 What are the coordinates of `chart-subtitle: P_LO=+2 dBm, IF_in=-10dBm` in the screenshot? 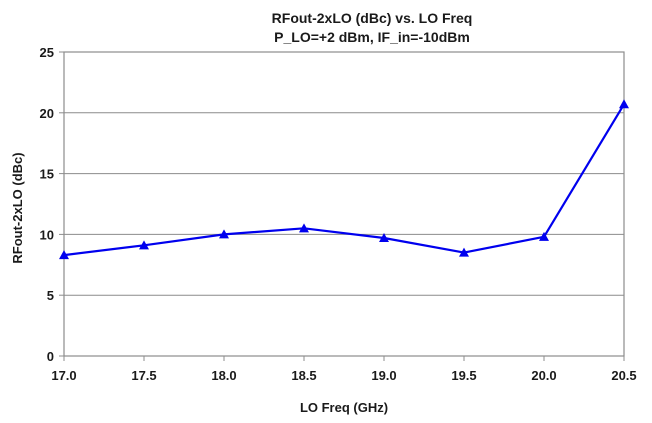 It's located at (372, 37).